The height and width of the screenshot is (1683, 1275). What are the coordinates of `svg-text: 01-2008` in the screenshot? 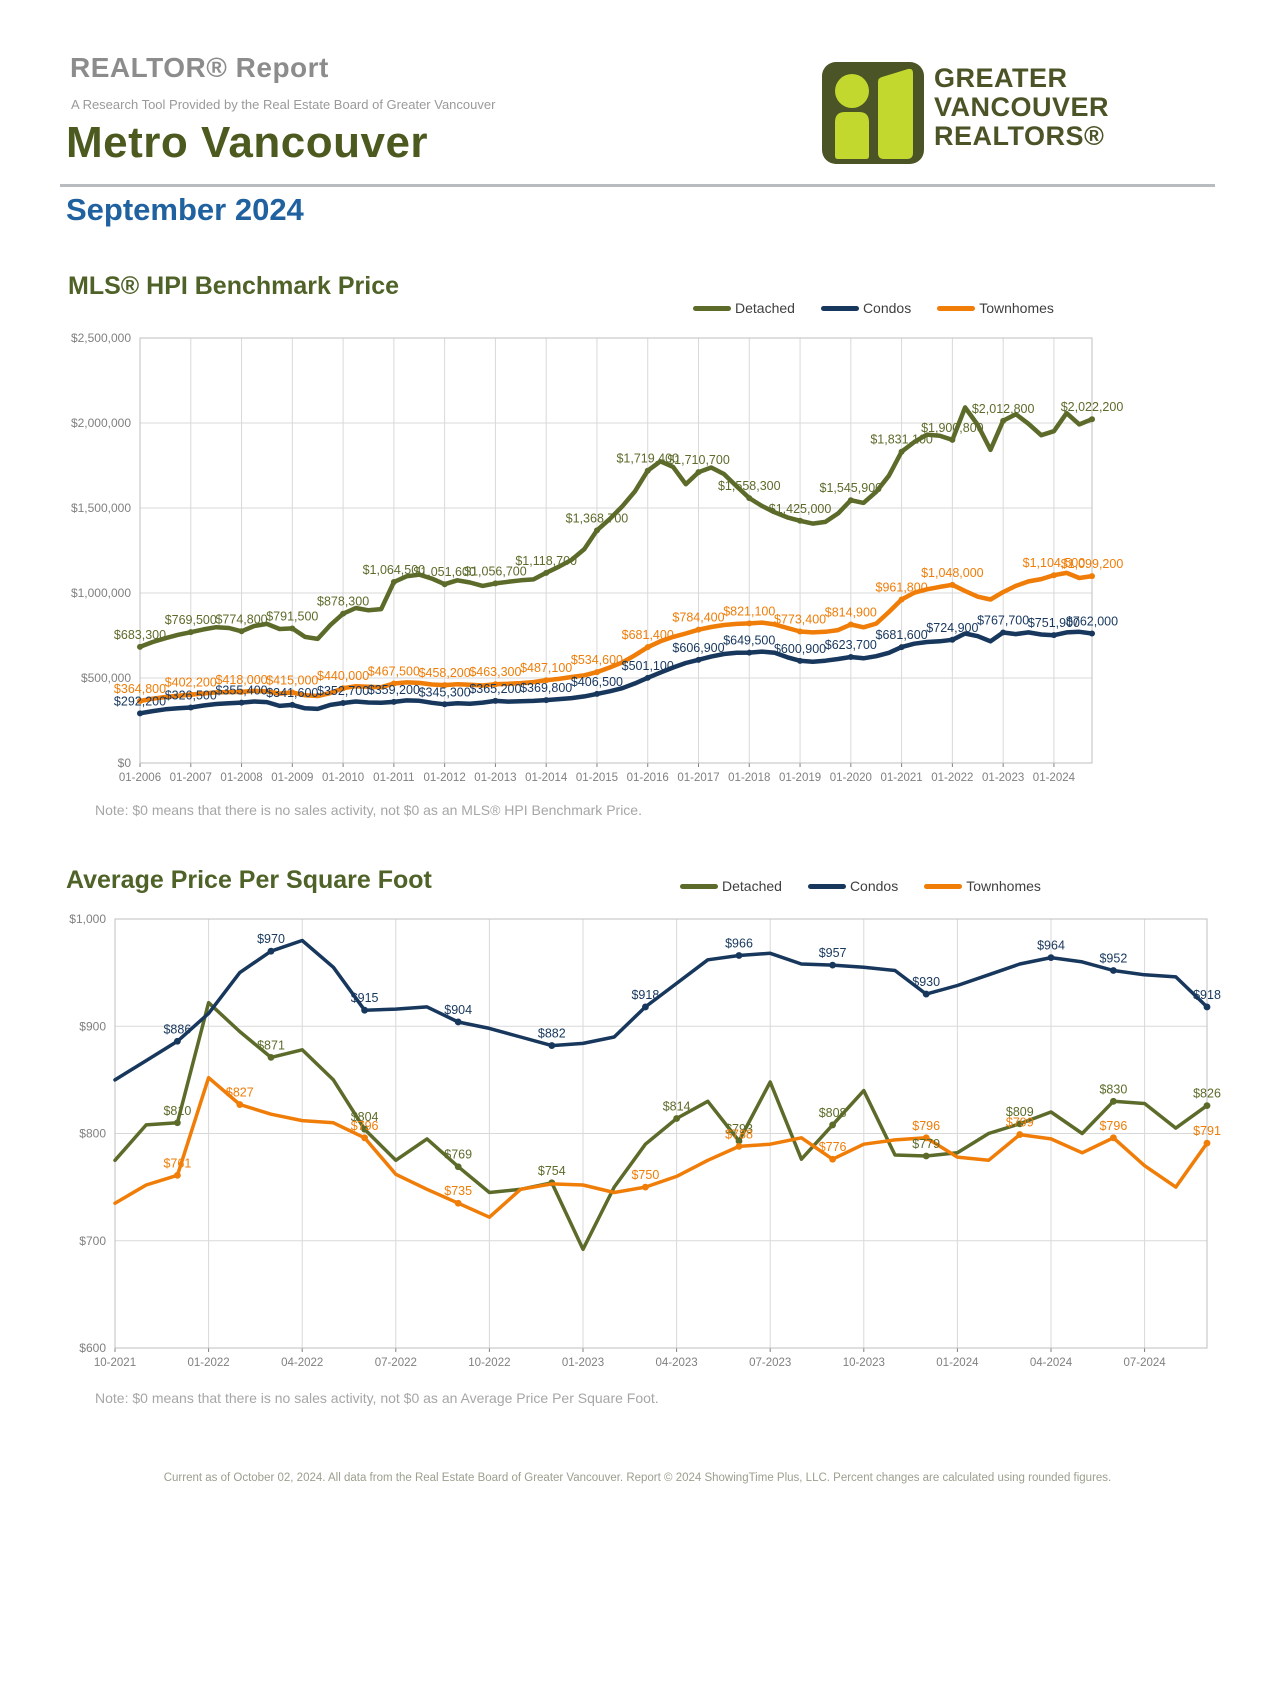 It's located at (241, 778).